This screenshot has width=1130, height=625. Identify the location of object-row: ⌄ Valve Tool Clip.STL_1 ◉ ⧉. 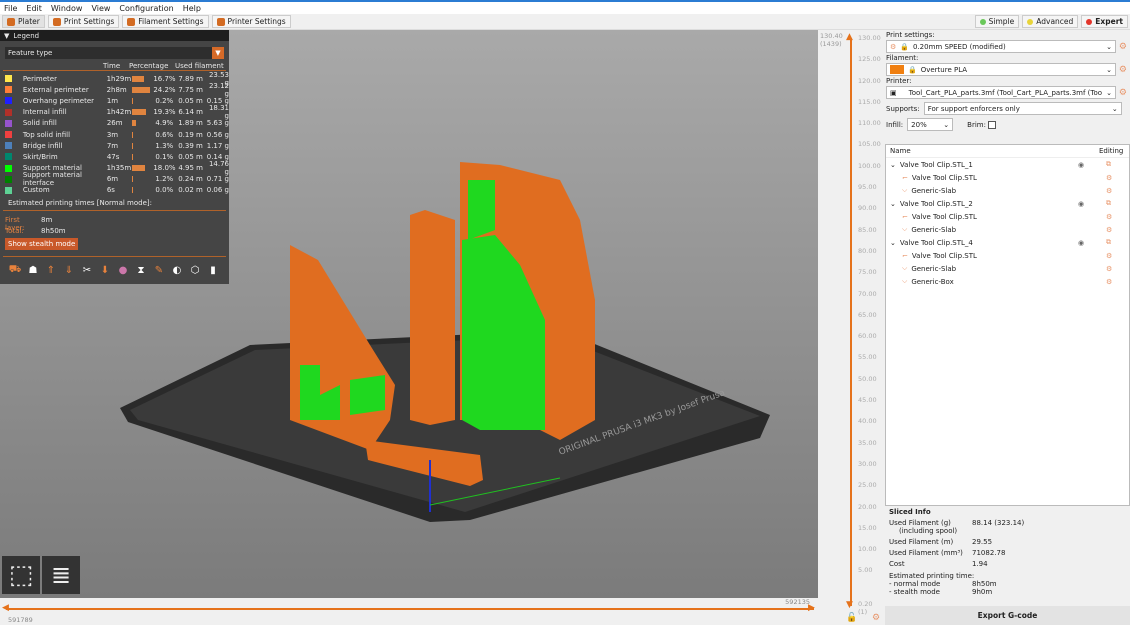
(1007, 164).